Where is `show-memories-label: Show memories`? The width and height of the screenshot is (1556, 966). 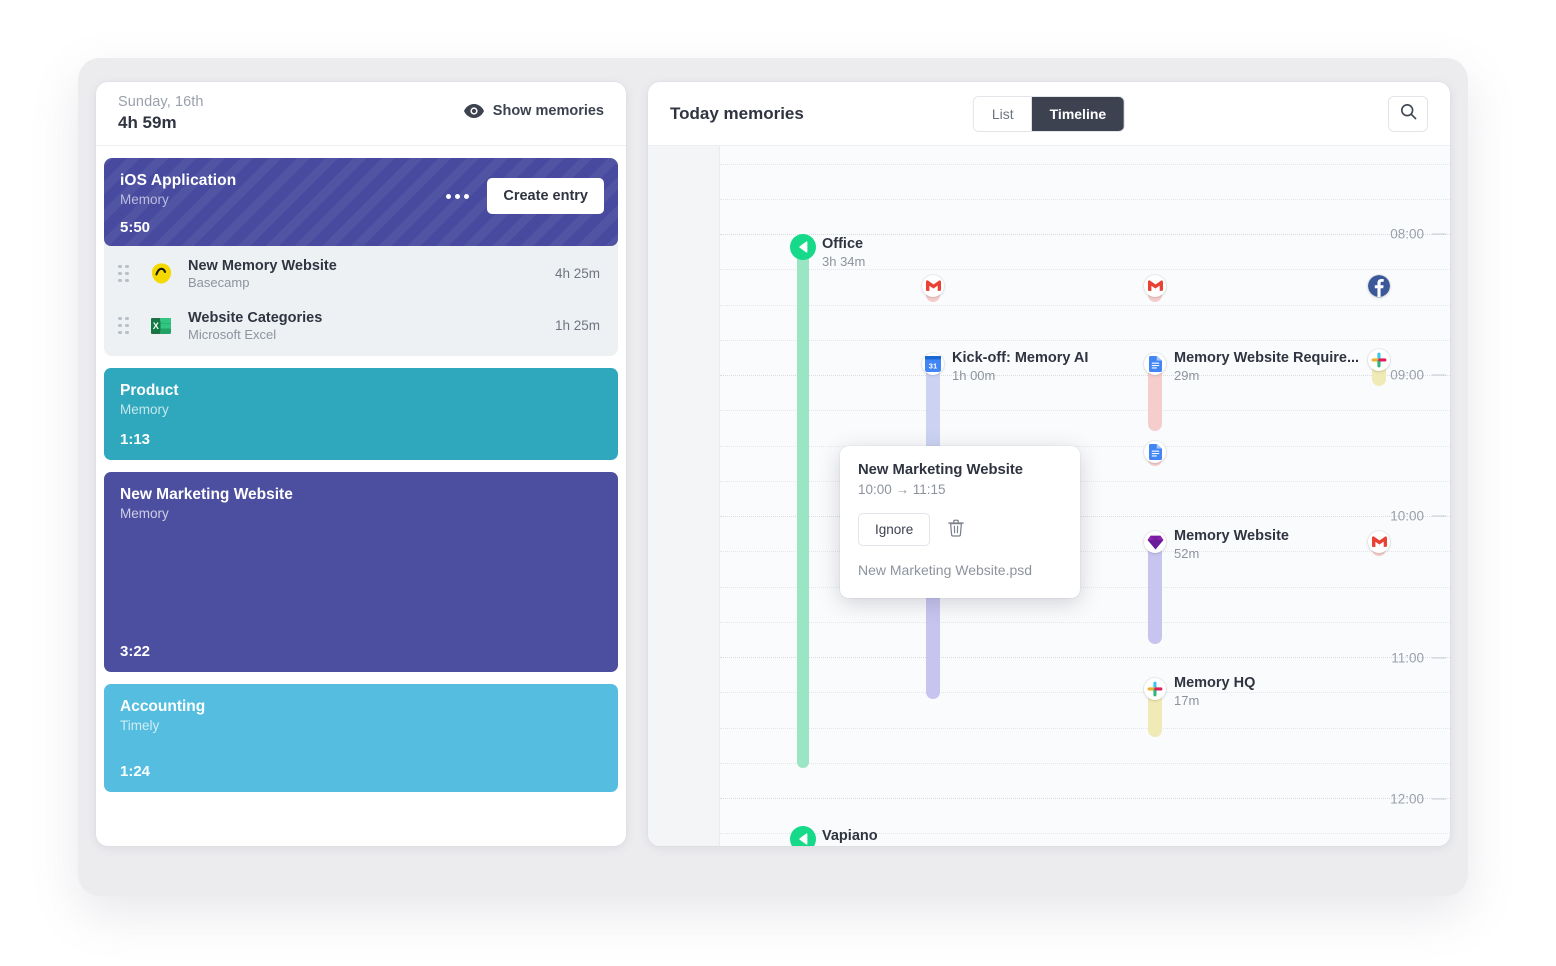
show-memories-label: Show memories is located at coordinates (548, 111).